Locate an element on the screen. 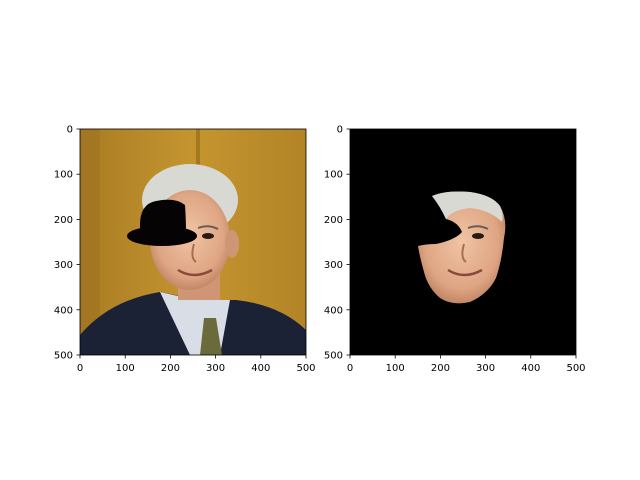  wall-panel-edge is located at coordinates (90, 242).